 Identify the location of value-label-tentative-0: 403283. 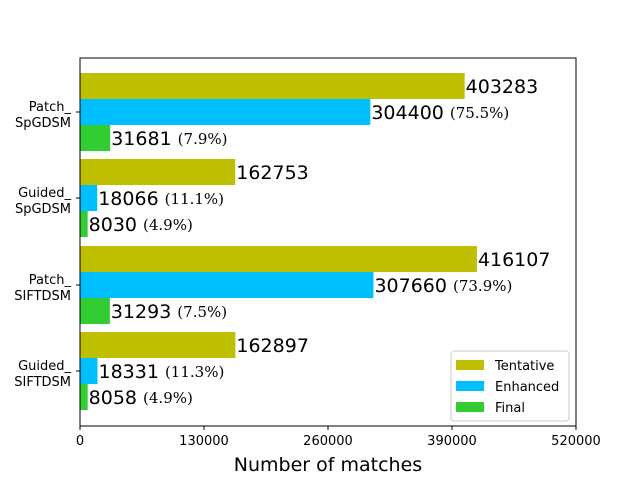
(502, 87).